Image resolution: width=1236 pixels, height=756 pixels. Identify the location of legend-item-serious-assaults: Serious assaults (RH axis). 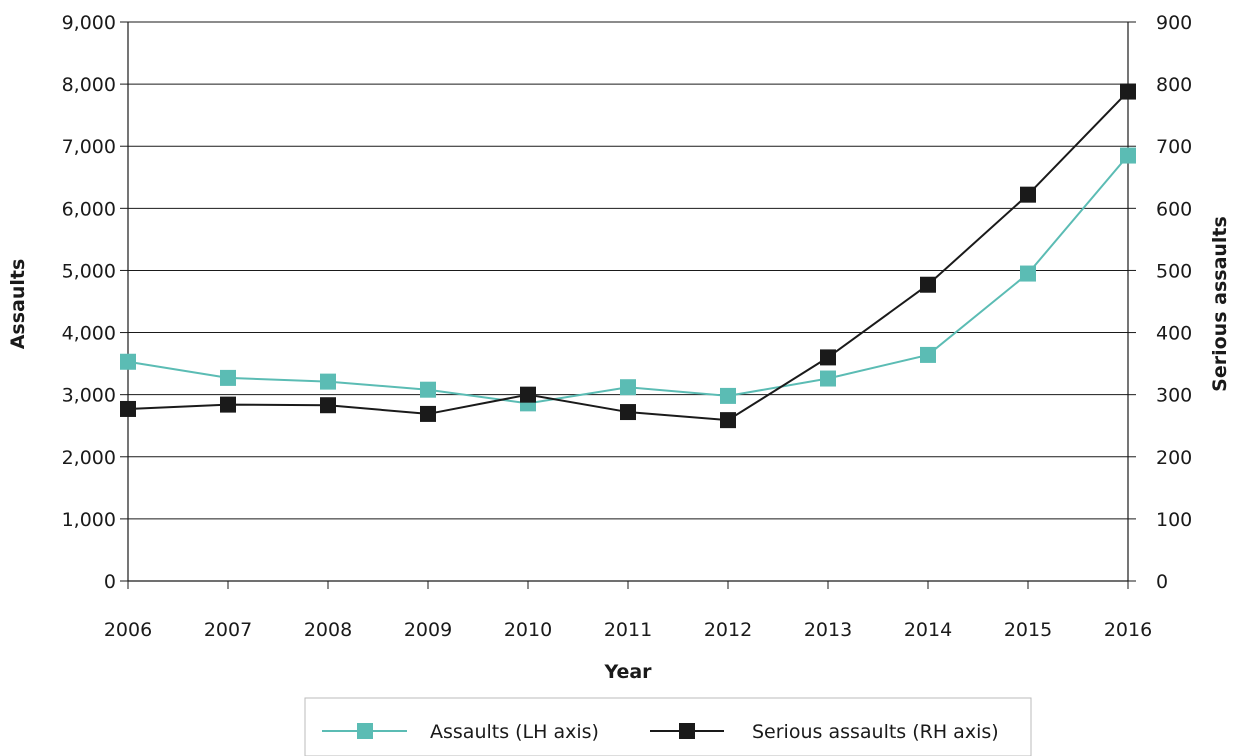
(824, 732).